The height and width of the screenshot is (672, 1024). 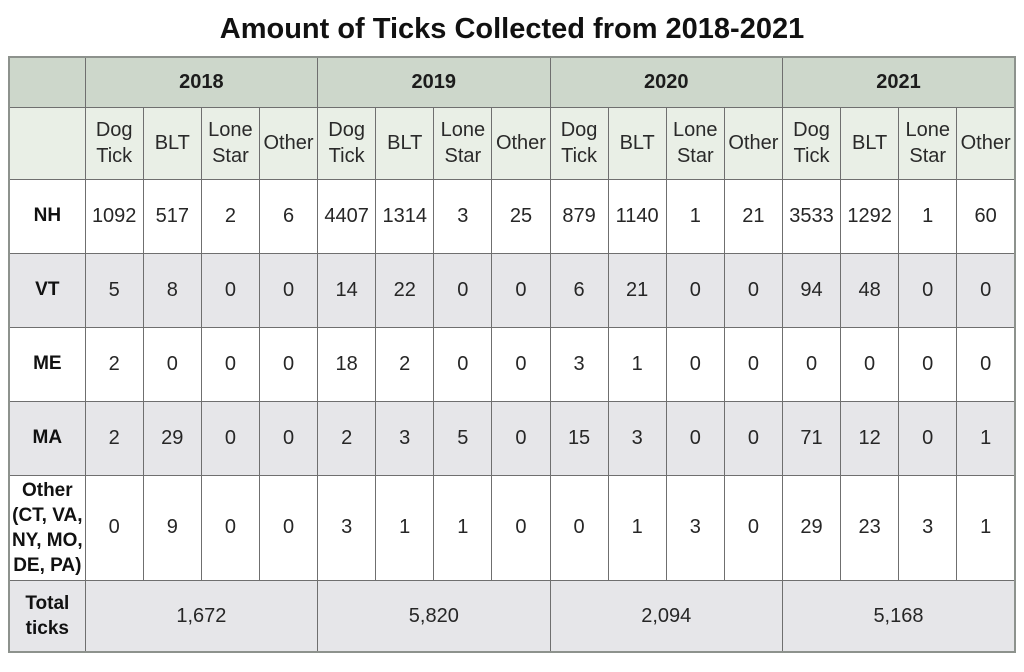 I want to click on data-cell: 15, so click(x=579, y=438).